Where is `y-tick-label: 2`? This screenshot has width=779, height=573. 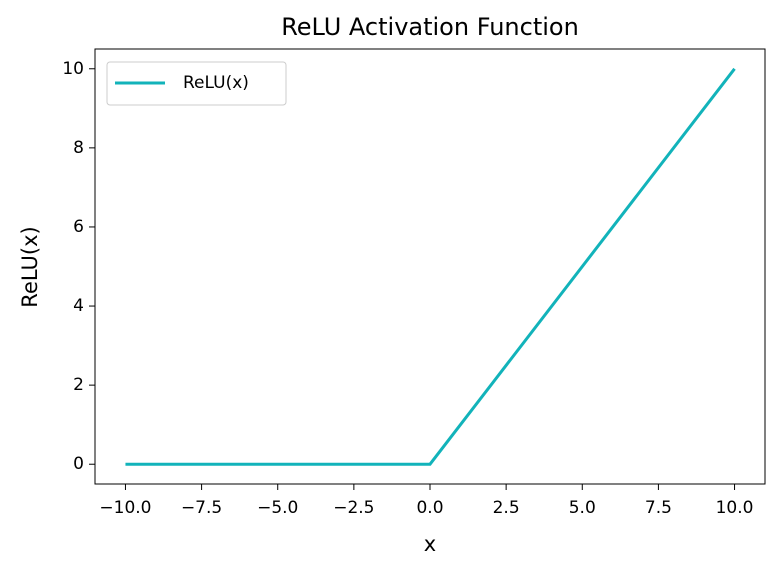 y-tick-label: 2 is located at coordinates (78, 385).